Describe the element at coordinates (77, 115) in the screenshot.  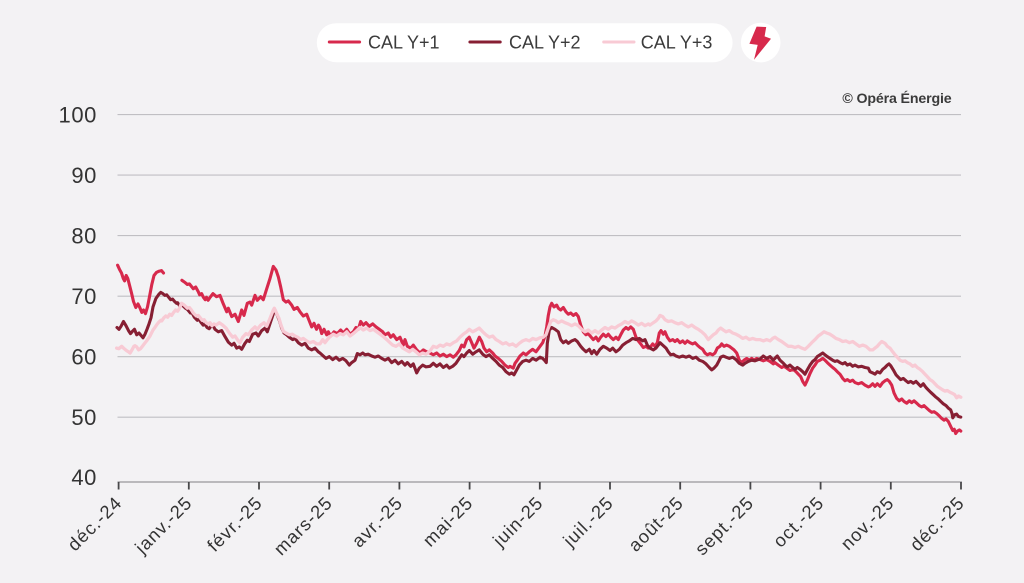
I see `svg-text: 100` at that location.